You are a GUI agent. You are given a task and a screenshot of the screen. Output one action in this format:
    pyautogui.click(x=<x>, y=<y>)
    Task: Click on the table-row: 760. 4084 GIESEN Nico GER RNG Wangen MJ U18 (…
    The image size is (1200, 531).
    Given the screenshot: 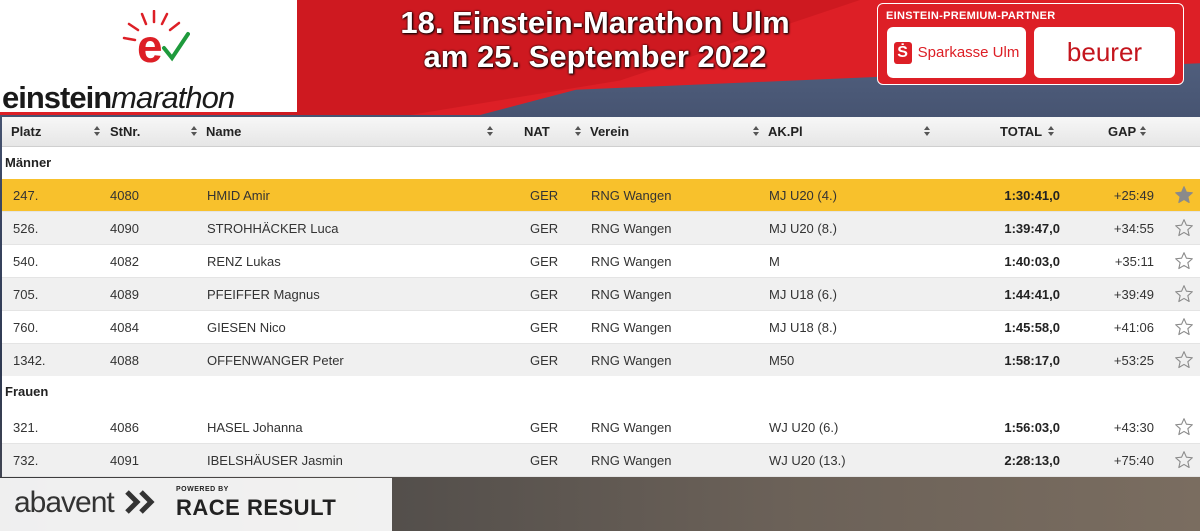 What is the action you would take?
    pyautogui.click(x=601, y=327)
    